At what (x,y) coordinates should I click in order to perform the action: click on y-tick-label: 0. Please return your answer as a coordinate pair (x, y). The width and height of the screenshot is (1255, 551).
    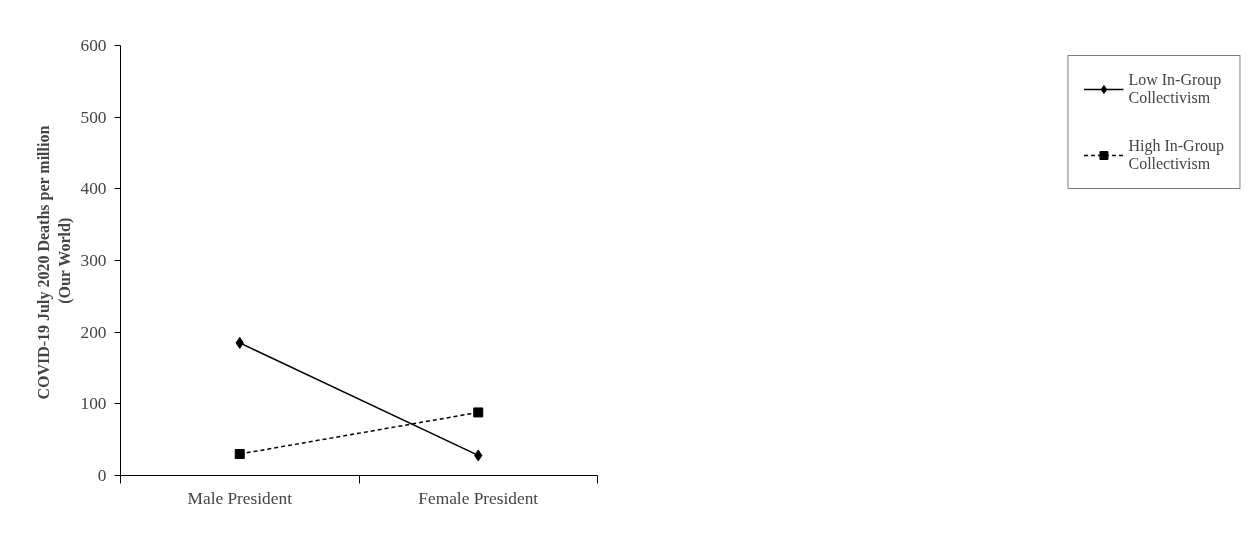
    Looking at the image, I should click on (102, 475).